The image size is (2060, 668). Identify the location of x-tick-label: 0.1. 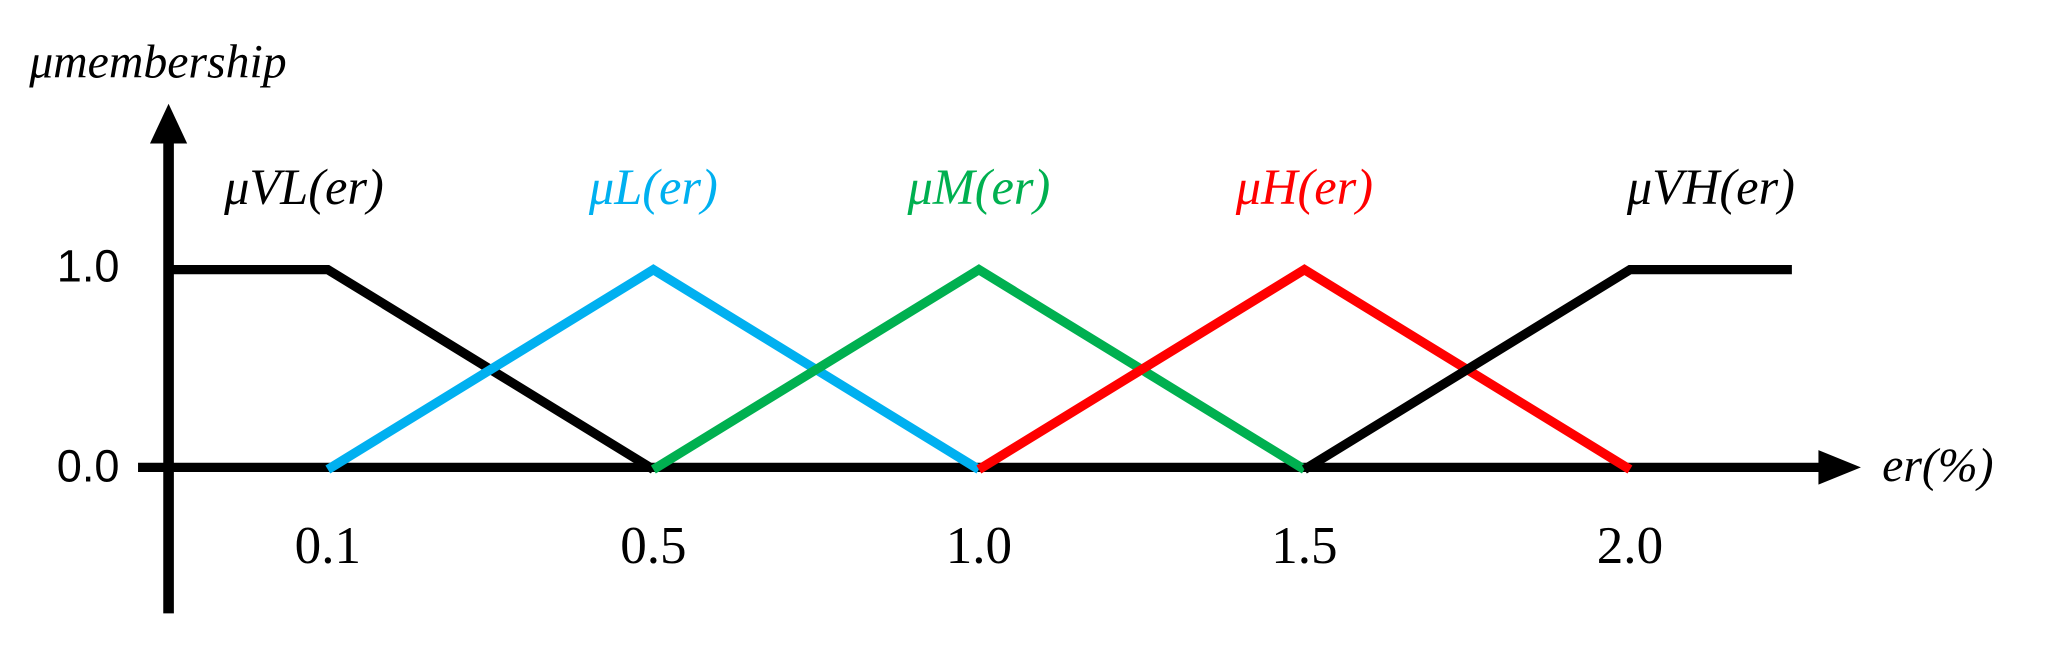
(328, 546).